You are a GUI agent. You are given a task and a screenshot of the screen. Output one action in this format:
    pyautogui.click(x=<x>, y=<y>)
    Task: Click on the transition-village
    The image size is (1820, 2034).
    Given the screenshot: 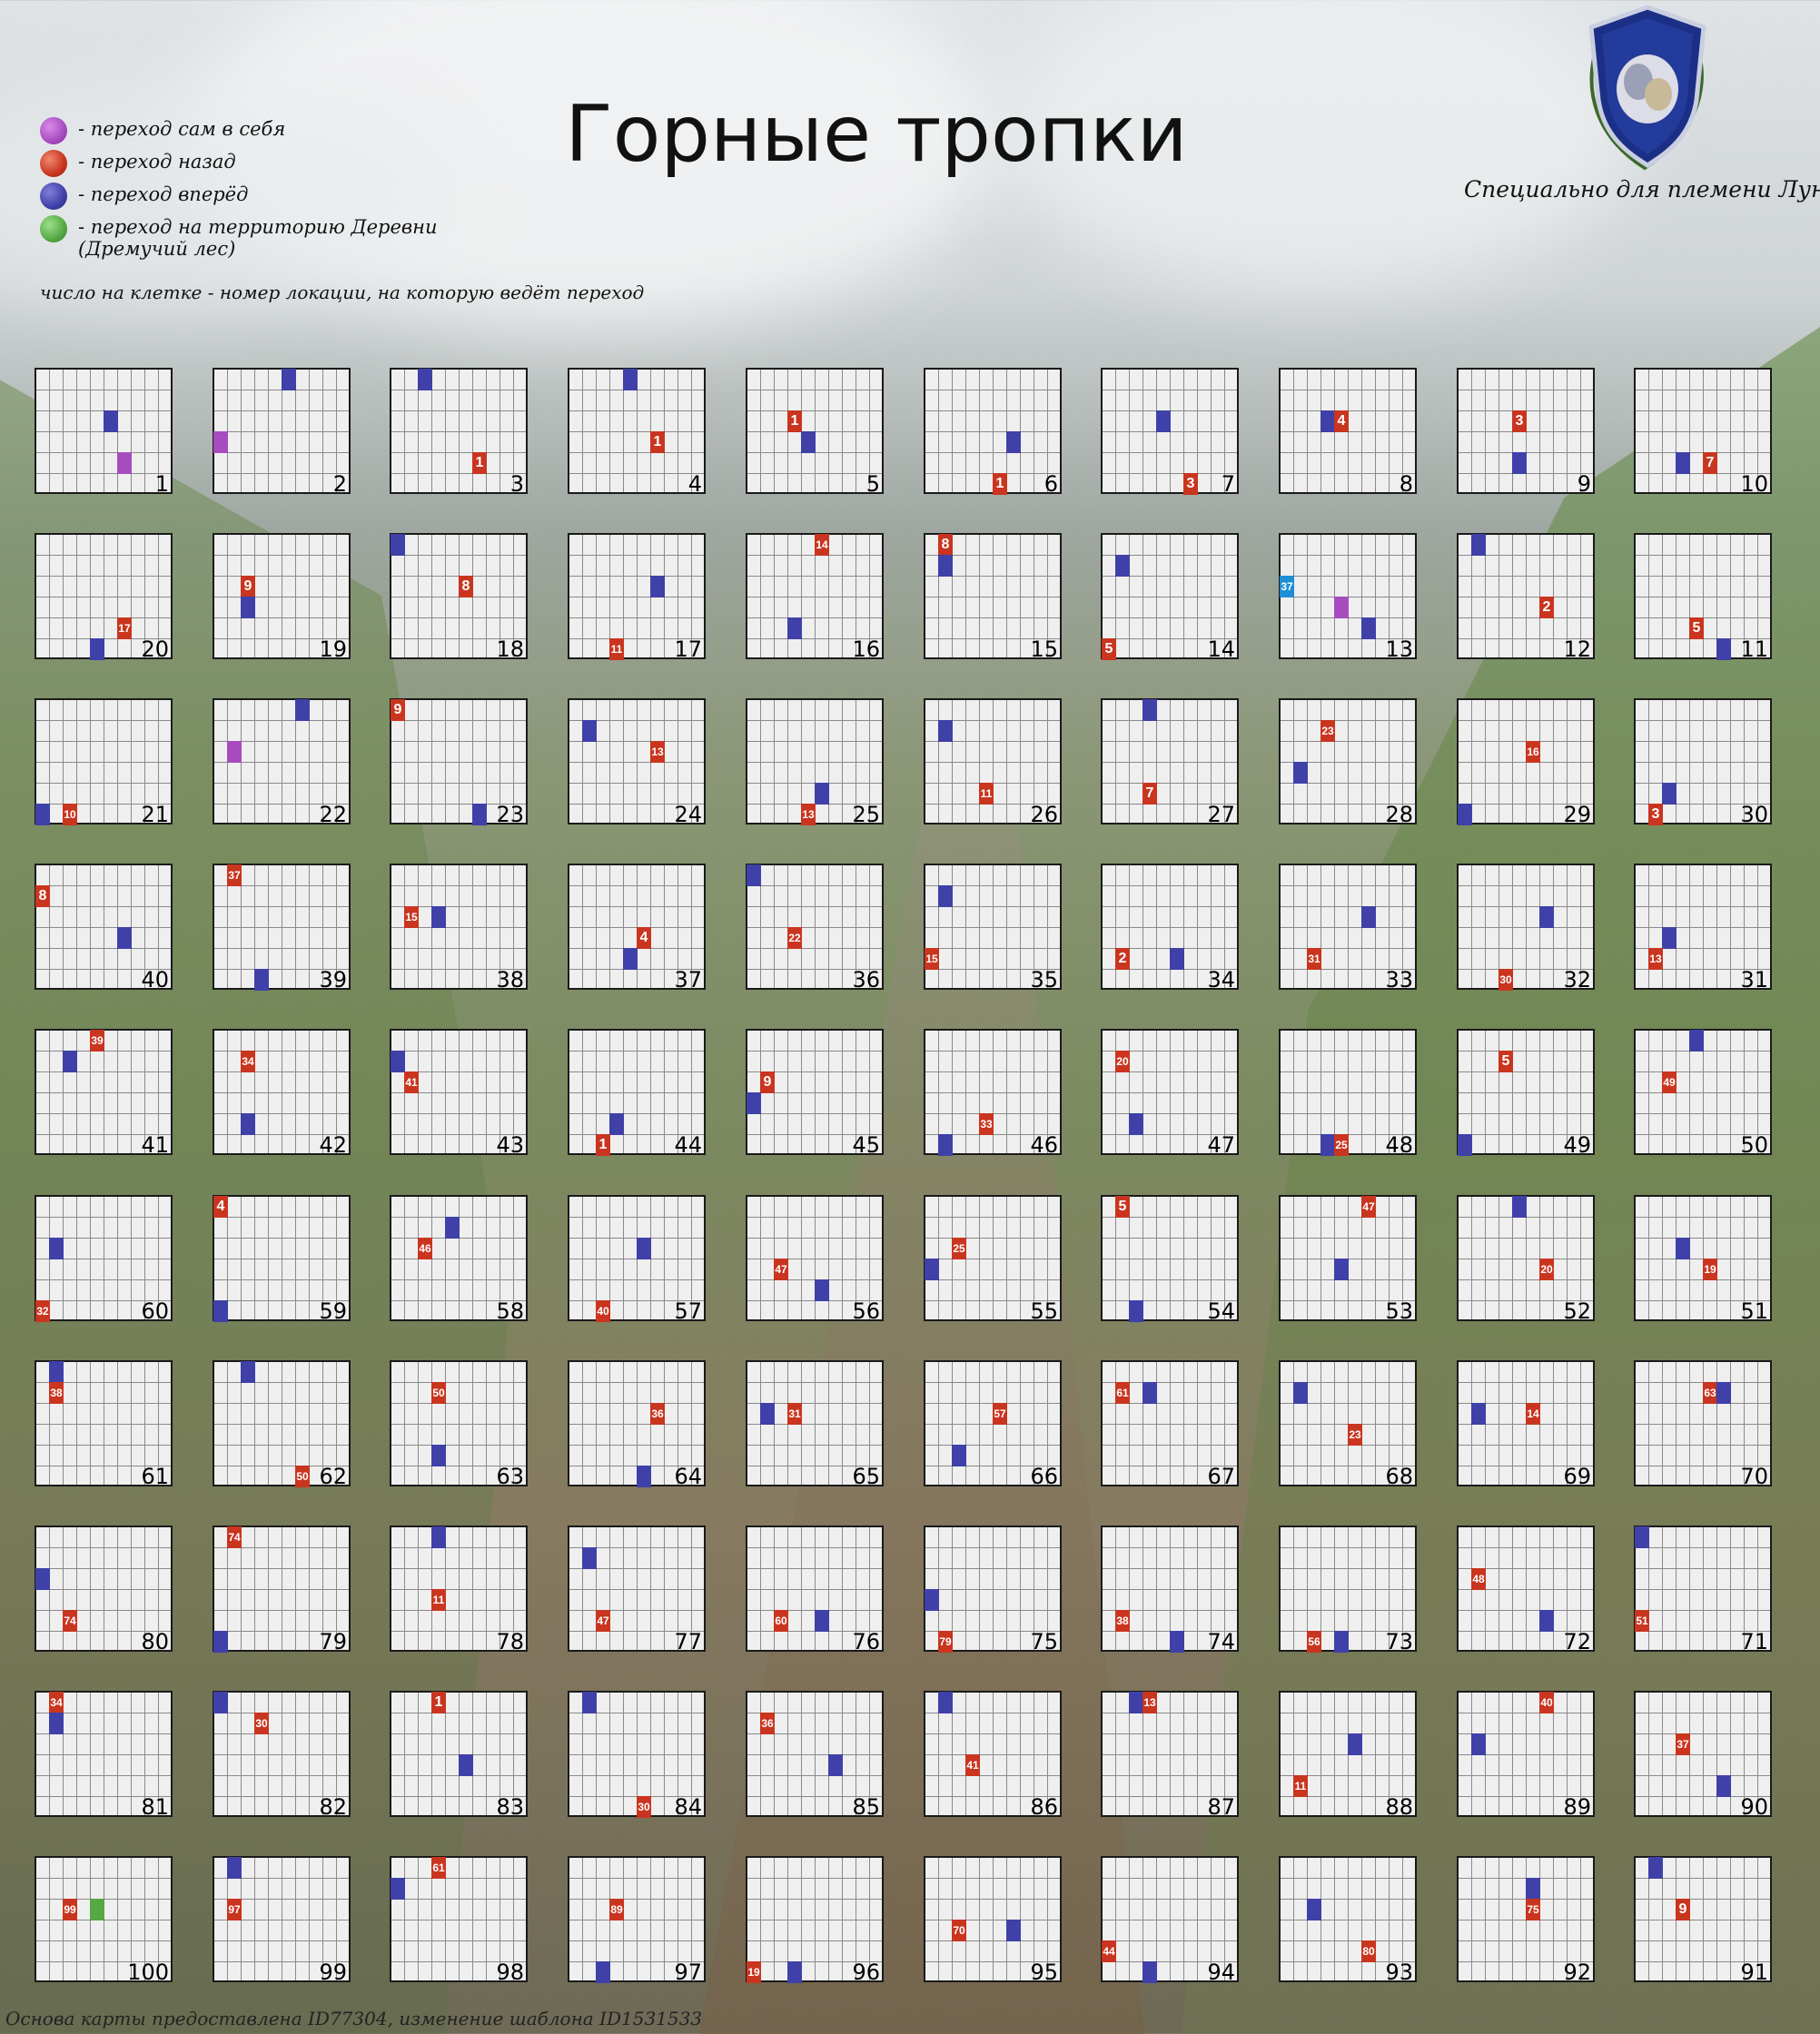 What is the action you would take?
    pyautogui.click(x=97, y=1909)
    